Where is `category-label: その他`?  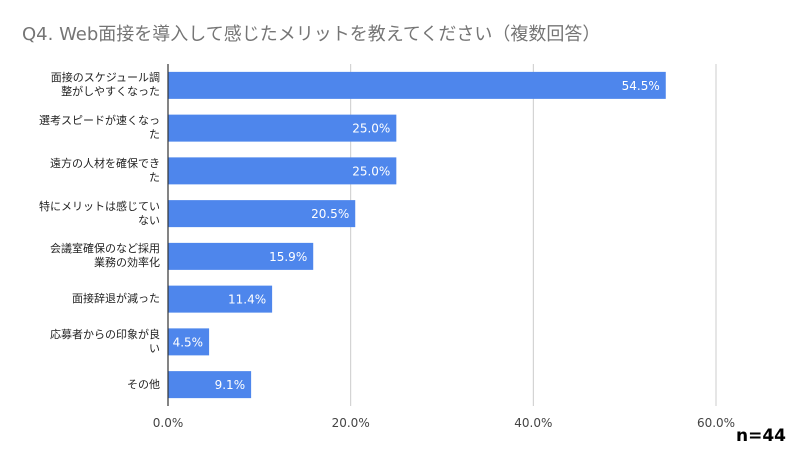 category-label: その他 is located at coordinates (95, 385).